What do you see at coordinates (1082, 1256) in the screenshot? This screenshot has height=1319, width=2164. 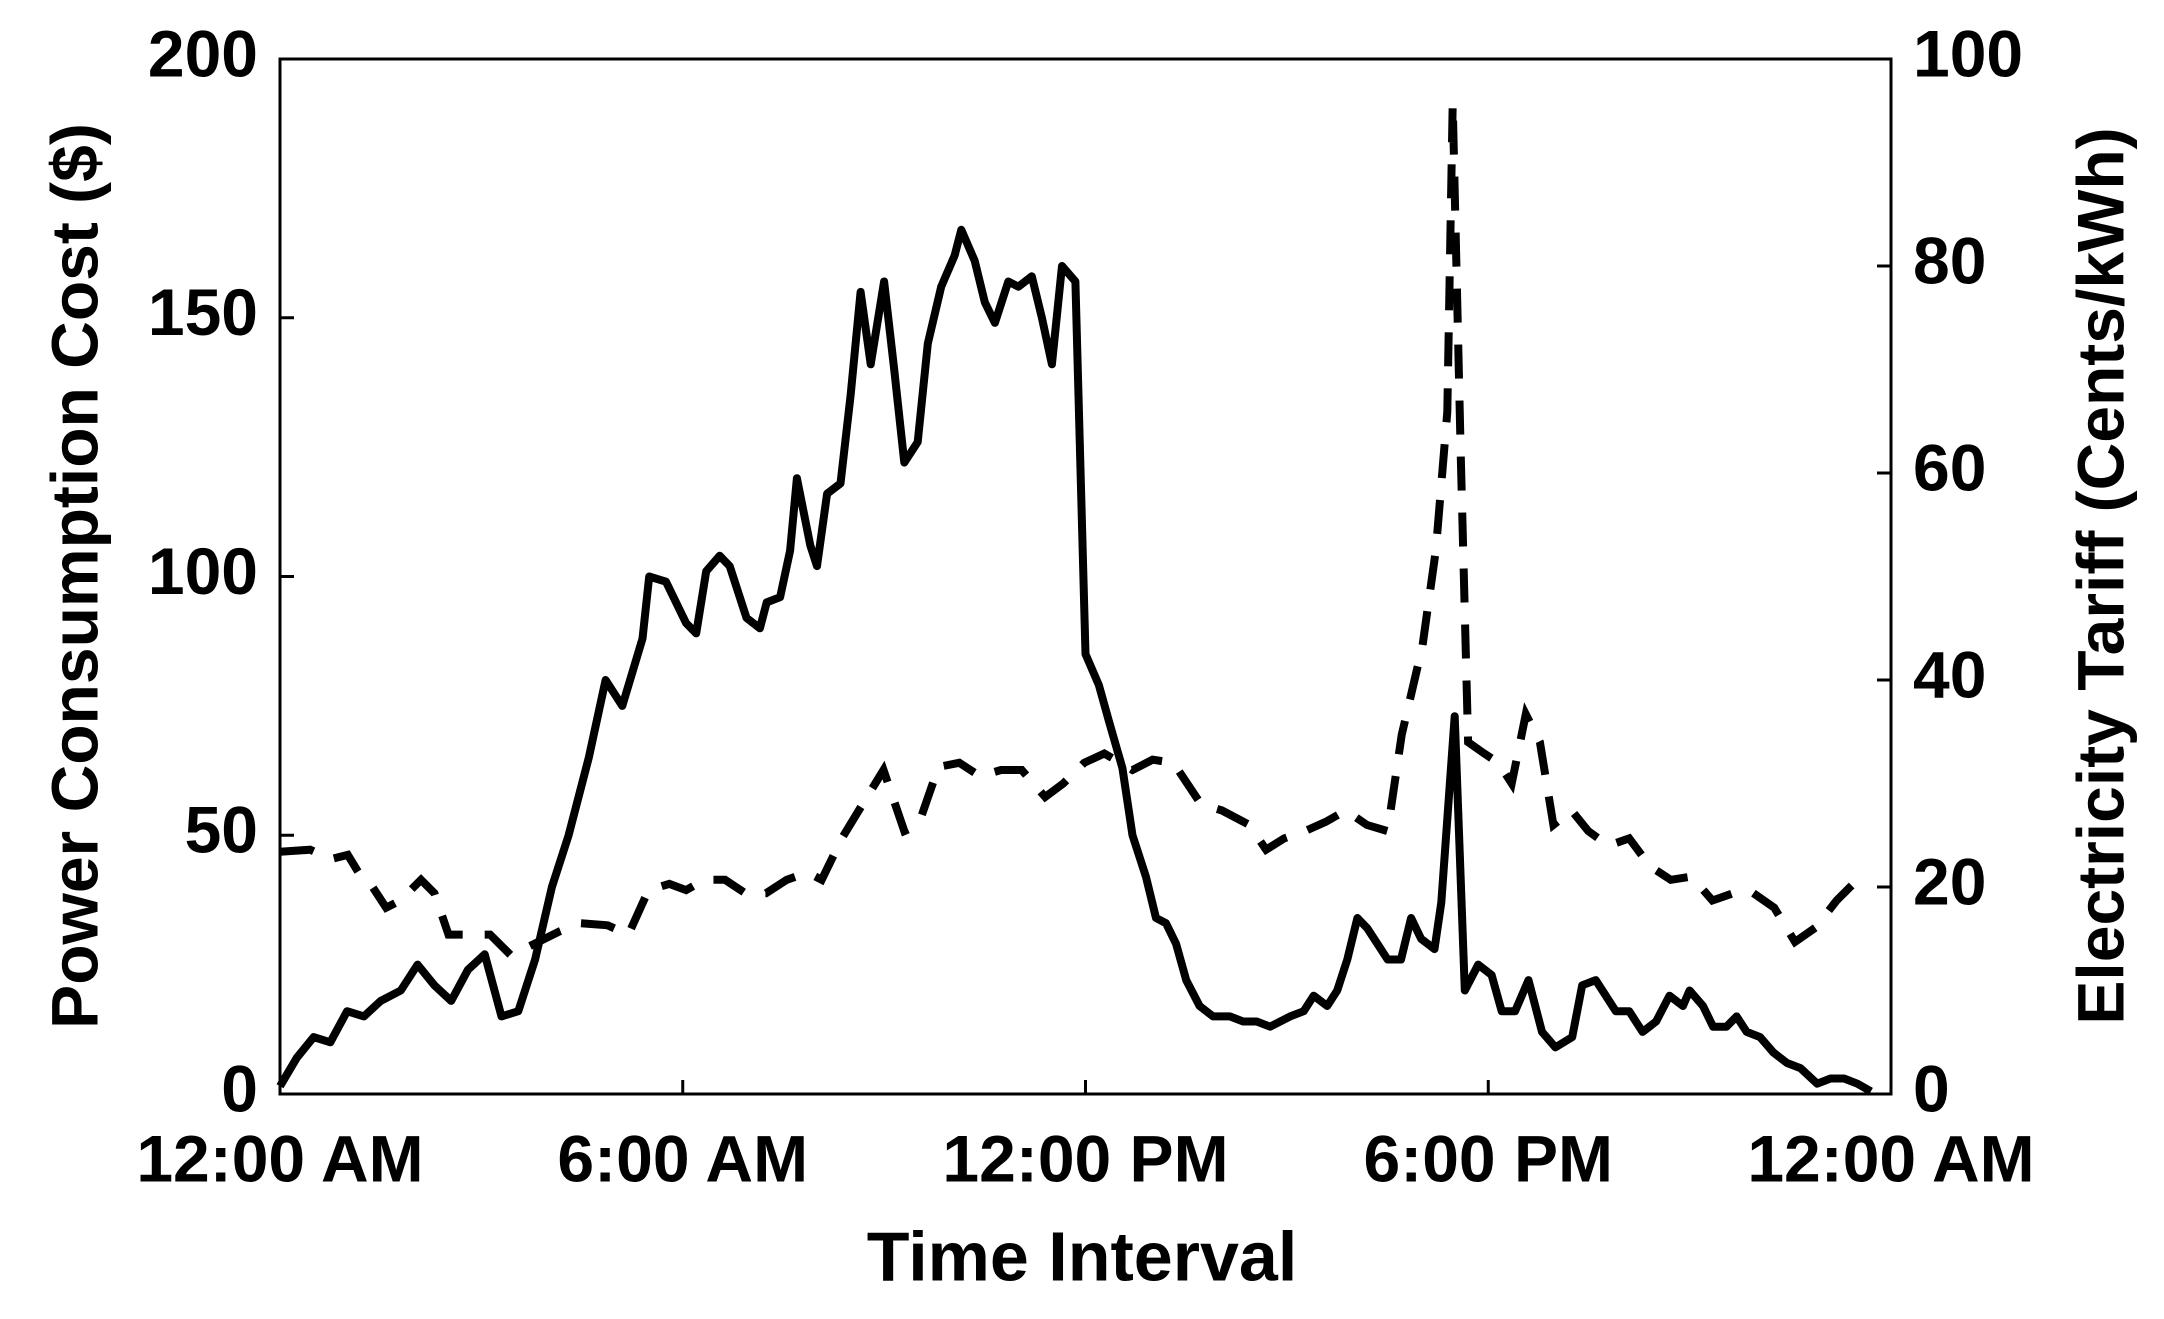 I see `x-axis-title: Time Interval` at bounding box center [1082, 1256].